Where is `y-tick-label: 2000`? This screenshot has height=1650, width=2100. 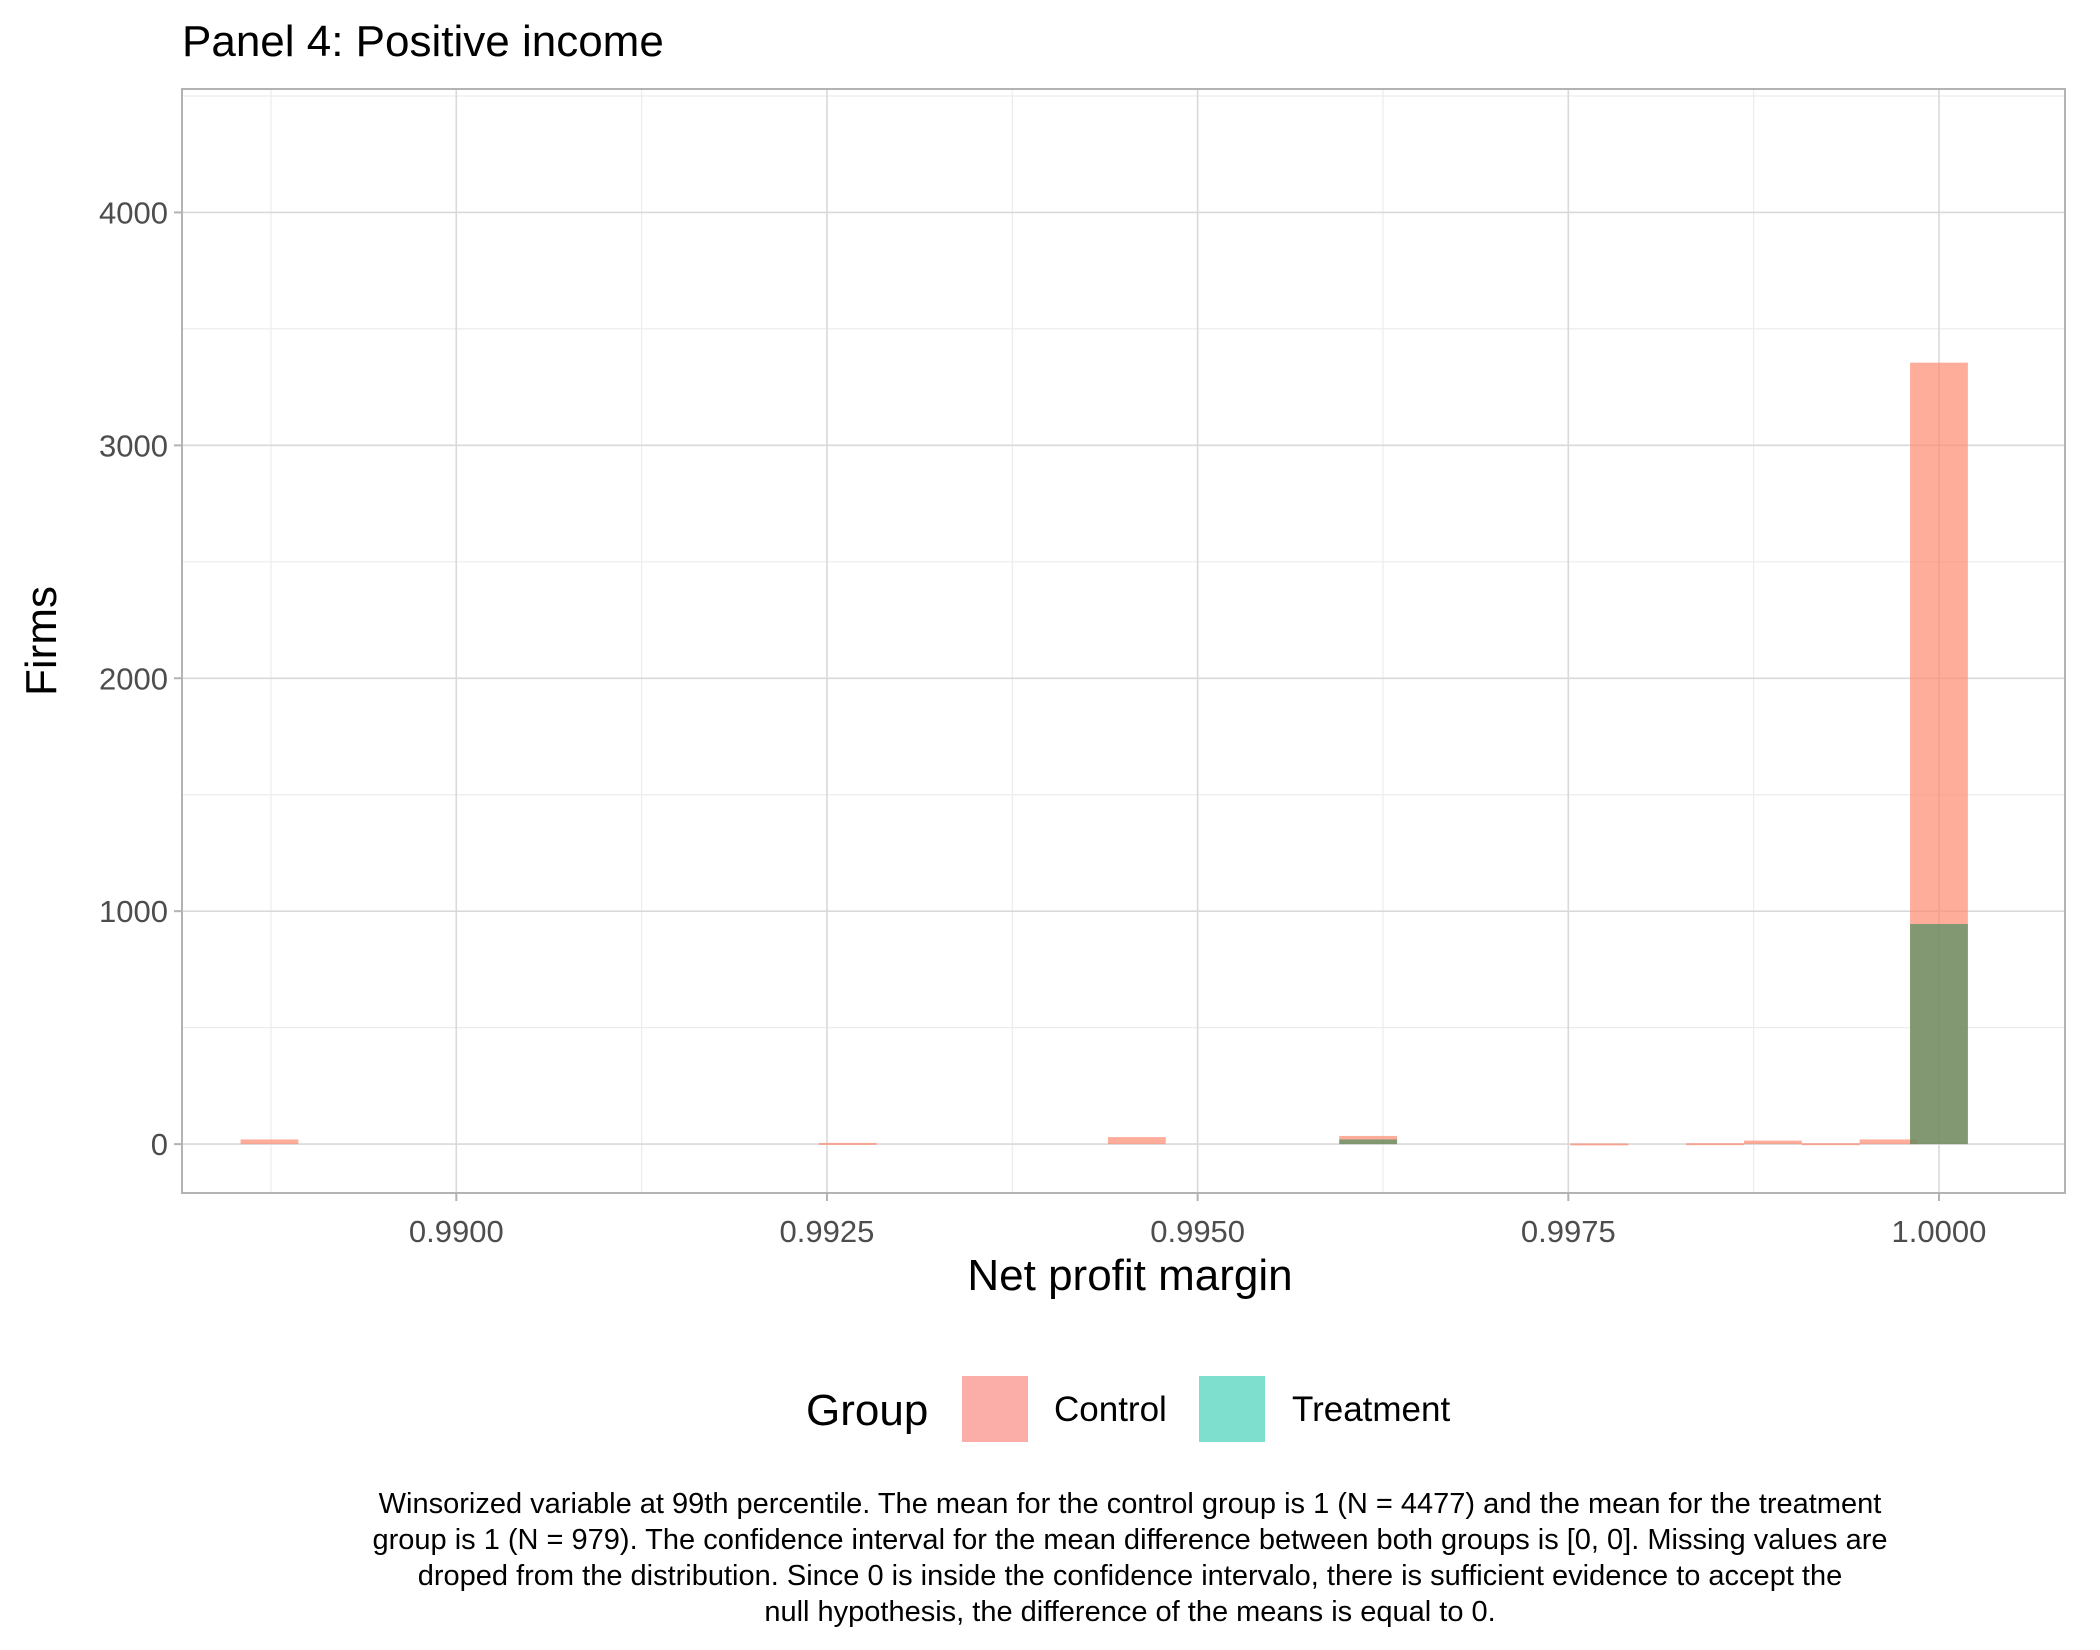 y-tick-label: 2000 is located at coordinates (133, 678).